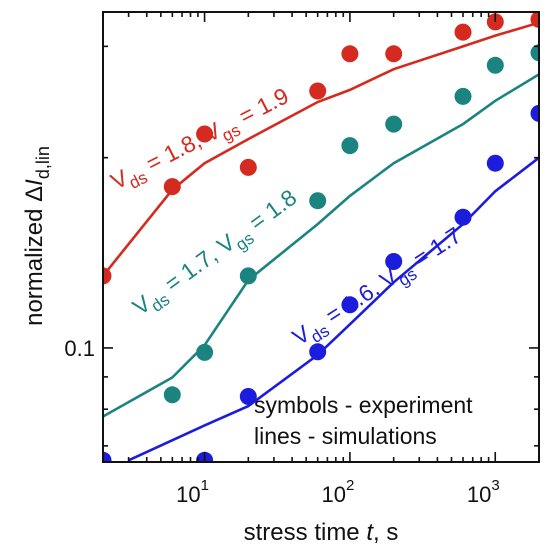  What do you see at coordinates (363, 405) in the screenshot?
I see `note-symbols: symbols - experiment` at bounding box center [363, 405].